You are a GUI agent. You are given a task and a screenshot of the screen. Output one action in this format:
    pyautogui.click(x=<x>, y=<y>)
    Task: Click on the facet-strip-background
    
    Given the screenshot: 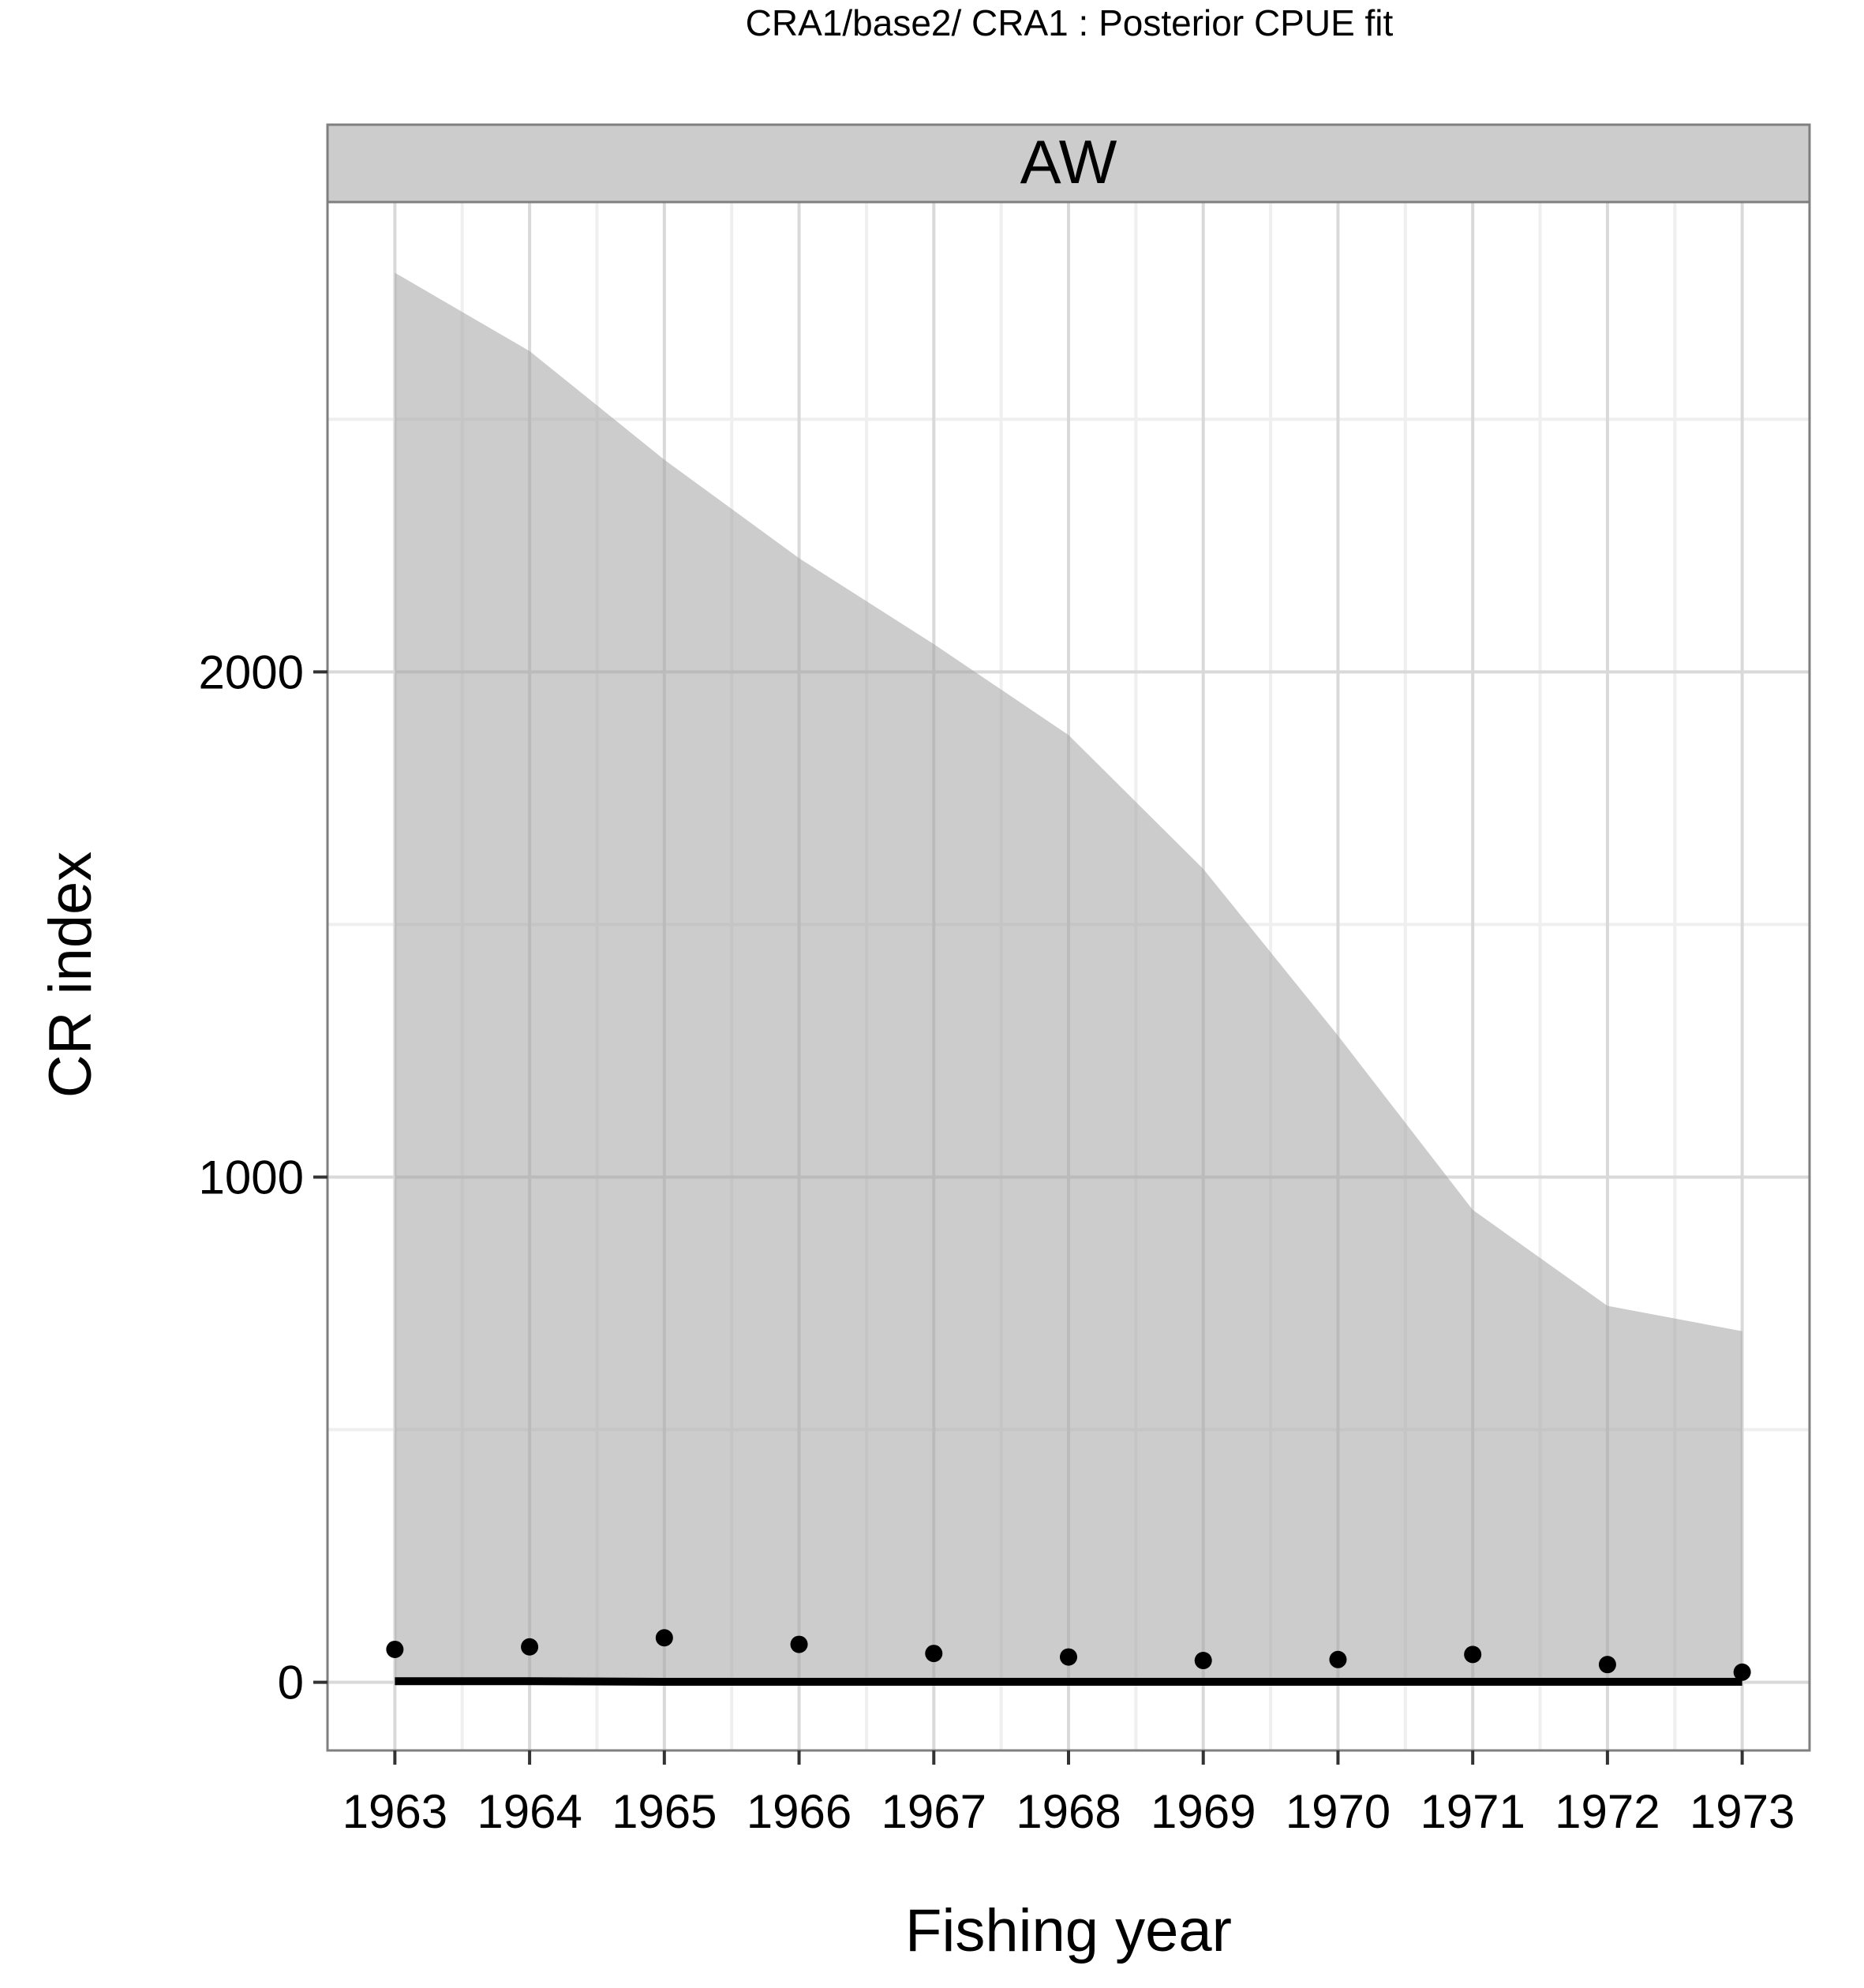 What is the action you would take?
    pyautogui.click(x=1068, y=163)
    